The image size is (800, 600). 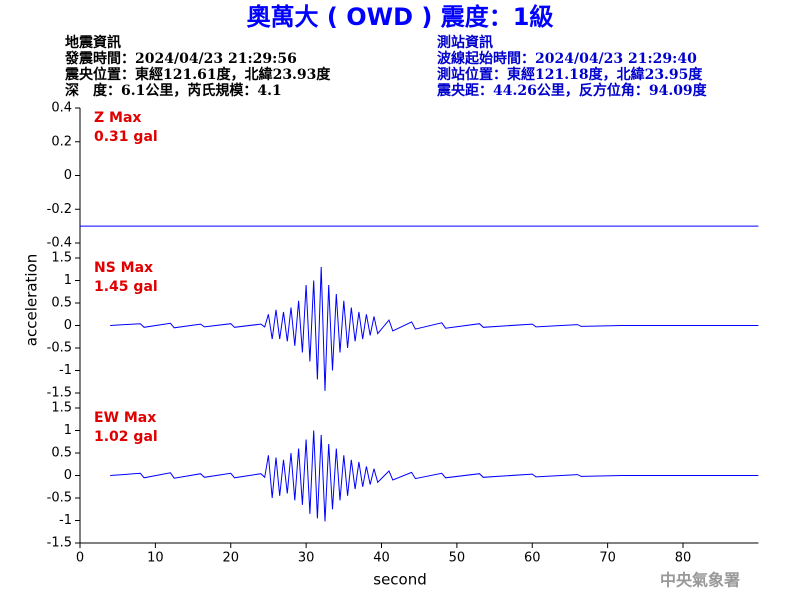 I want to click on y-tick-label: -0.4, so click(x=59, y=243).